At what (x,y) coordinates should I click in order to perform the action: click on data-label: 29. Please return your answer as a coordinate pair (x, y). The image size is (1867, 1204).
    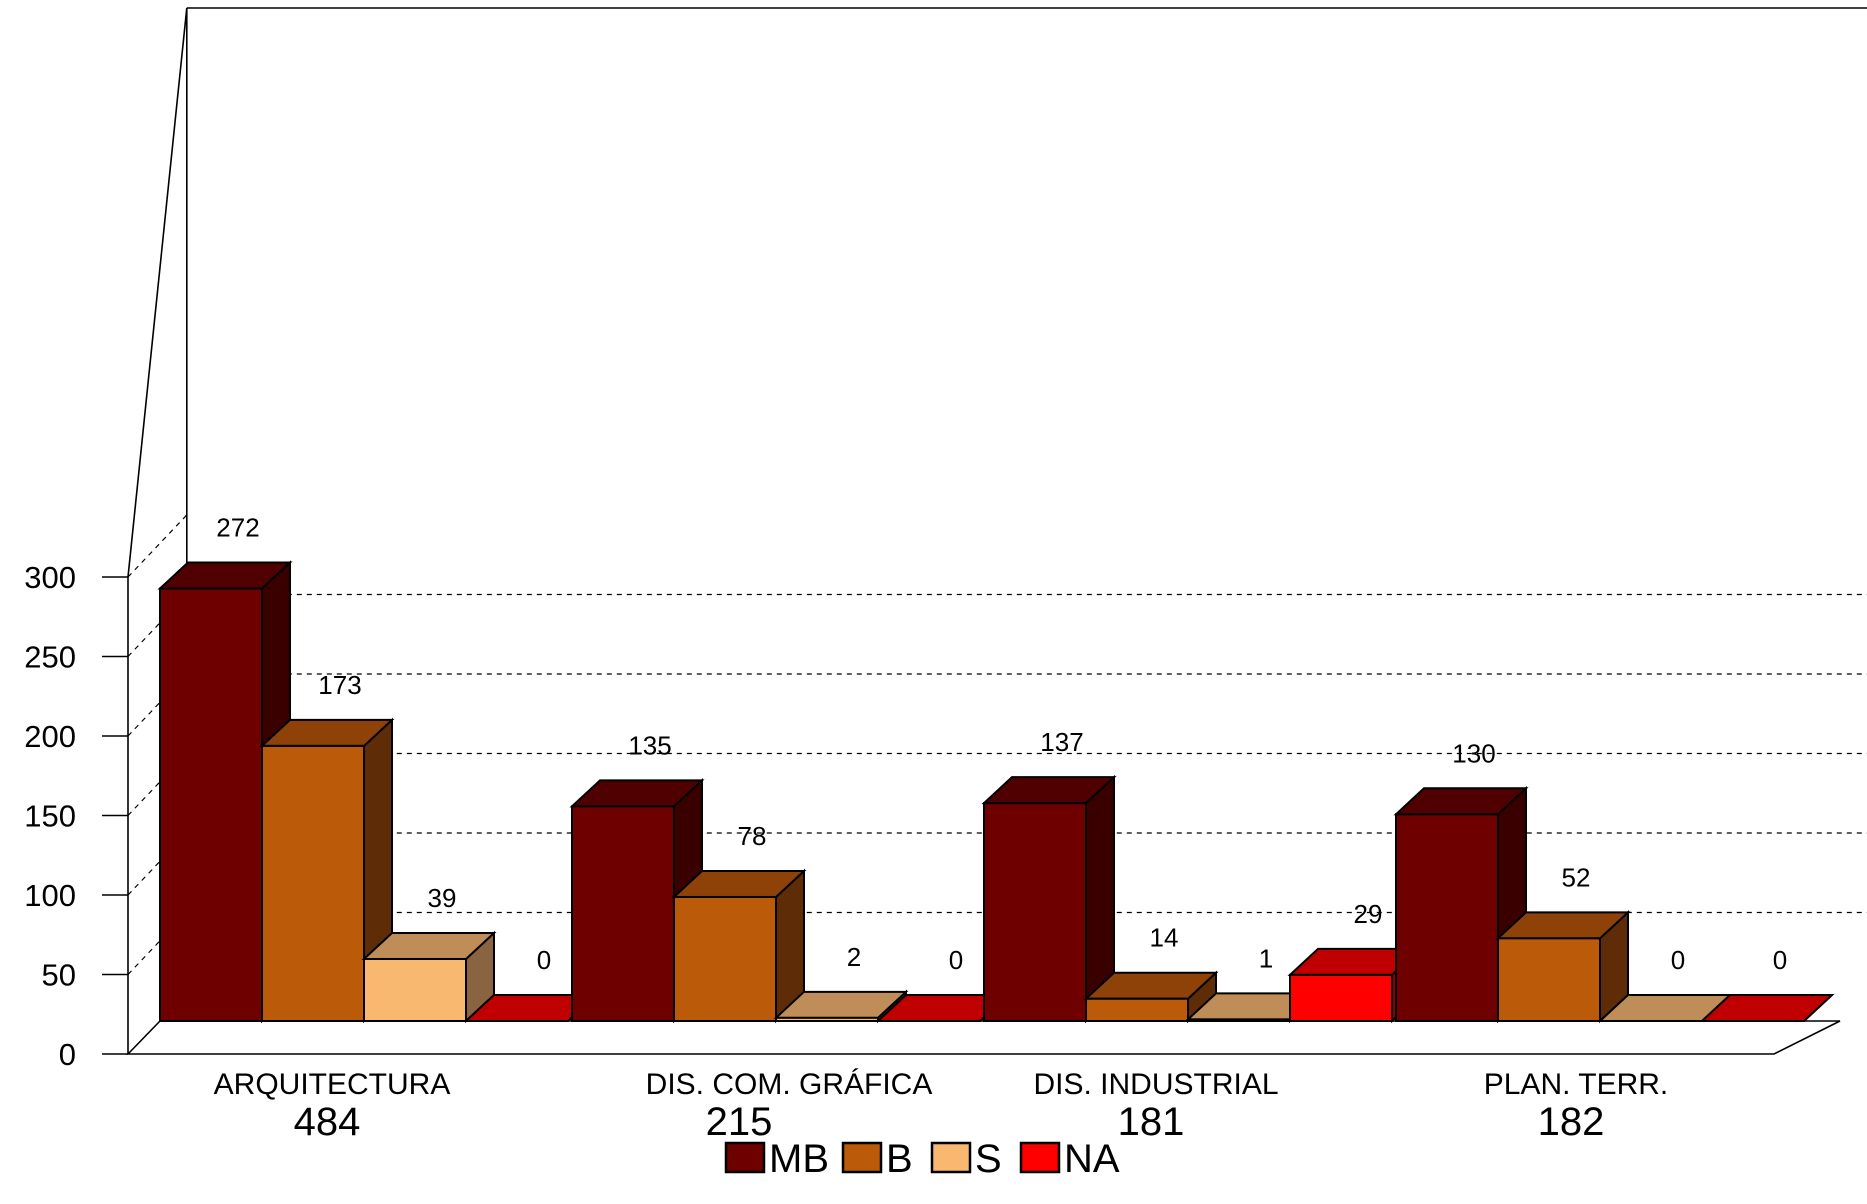
    Looking at the image, I should click on (1368, 914).